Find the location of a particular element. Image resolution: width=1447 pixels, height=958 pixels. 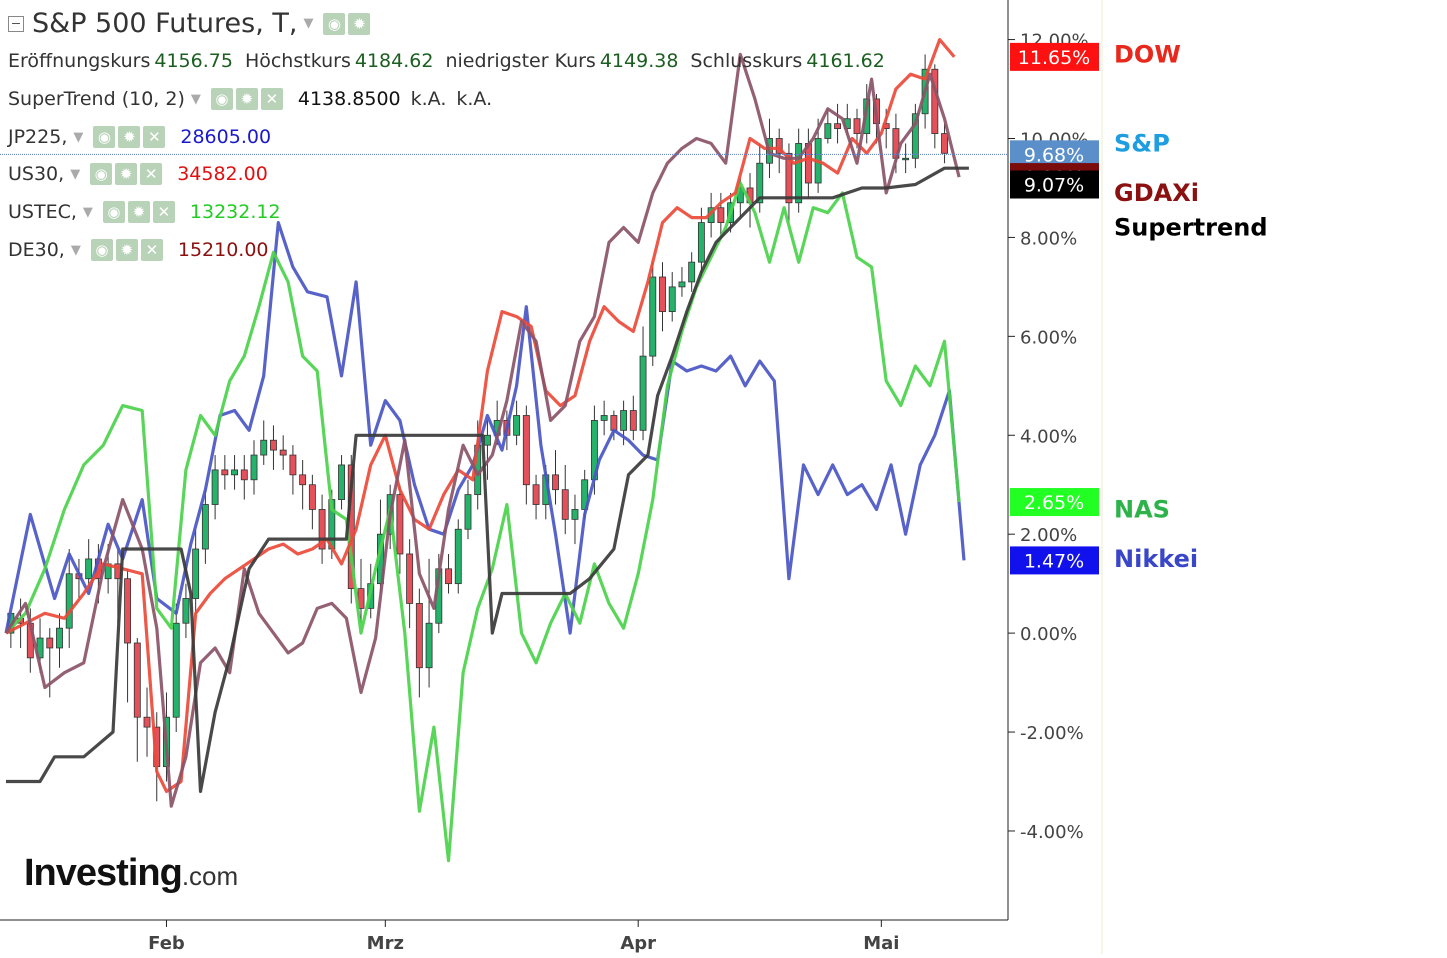

indicator-row-de30: DE30, ▼ ◉ ✹ ✕ 15210.00 is located at coordinates (138, 250).